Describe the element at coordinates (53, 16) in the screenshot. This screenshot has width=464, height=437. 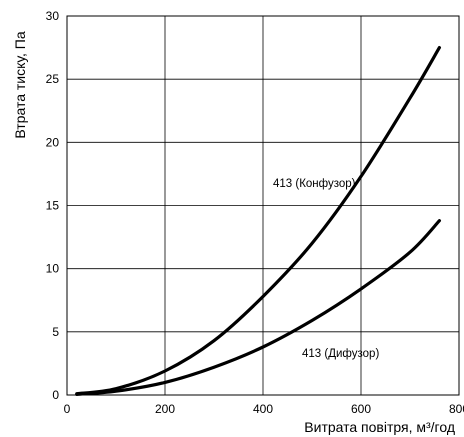
I see `y-tick-label: 30` at that location.